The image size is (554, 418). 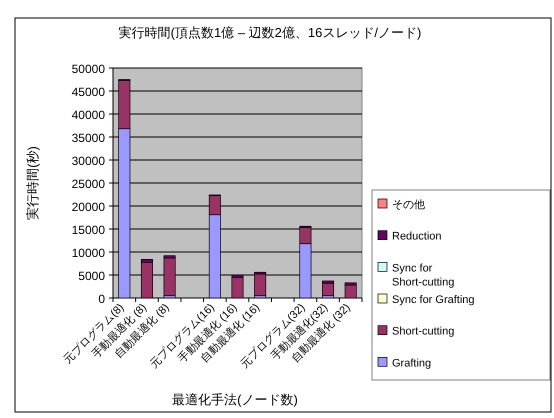 I want to click on y-tick-label: 40000, so click(x=89, y=115).